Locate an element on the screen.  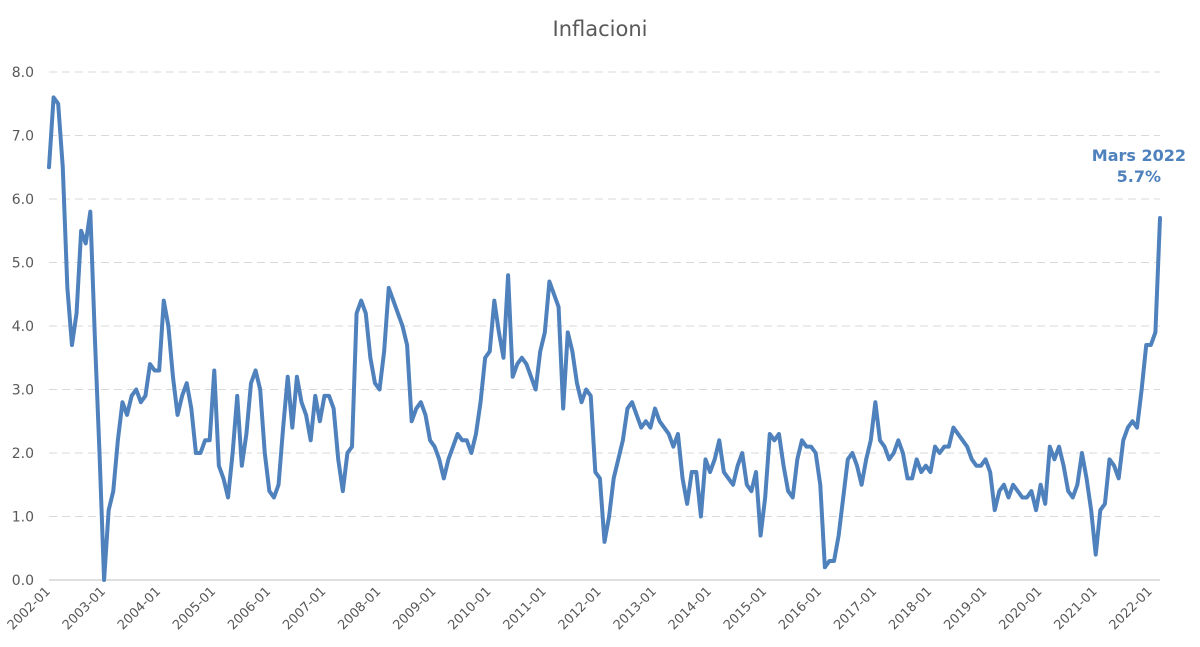
x-tick-label: 2003-01 is located at coordinates (84, 608).